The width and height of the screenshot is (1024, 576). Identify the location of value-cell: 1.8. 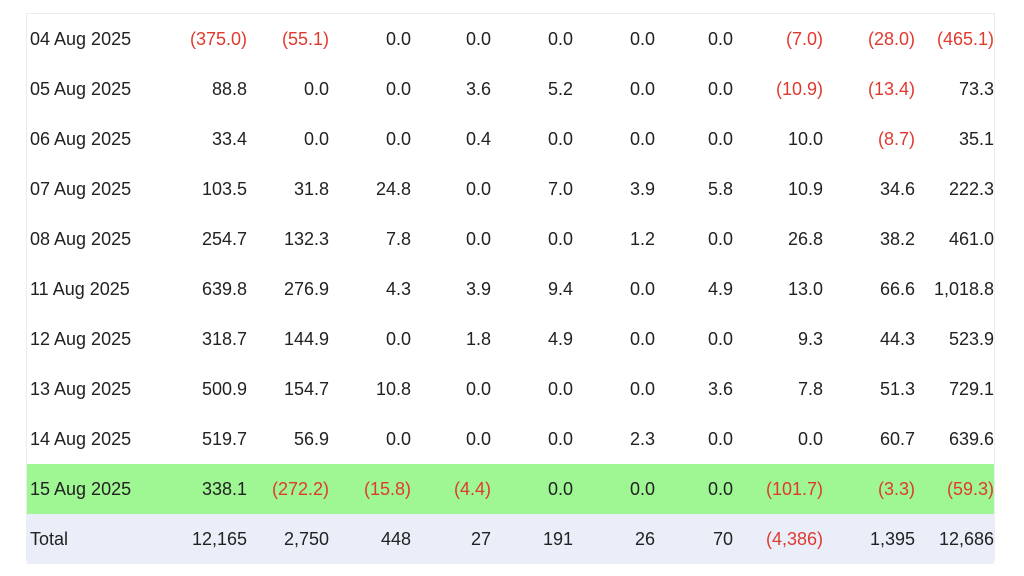
(478, 338).